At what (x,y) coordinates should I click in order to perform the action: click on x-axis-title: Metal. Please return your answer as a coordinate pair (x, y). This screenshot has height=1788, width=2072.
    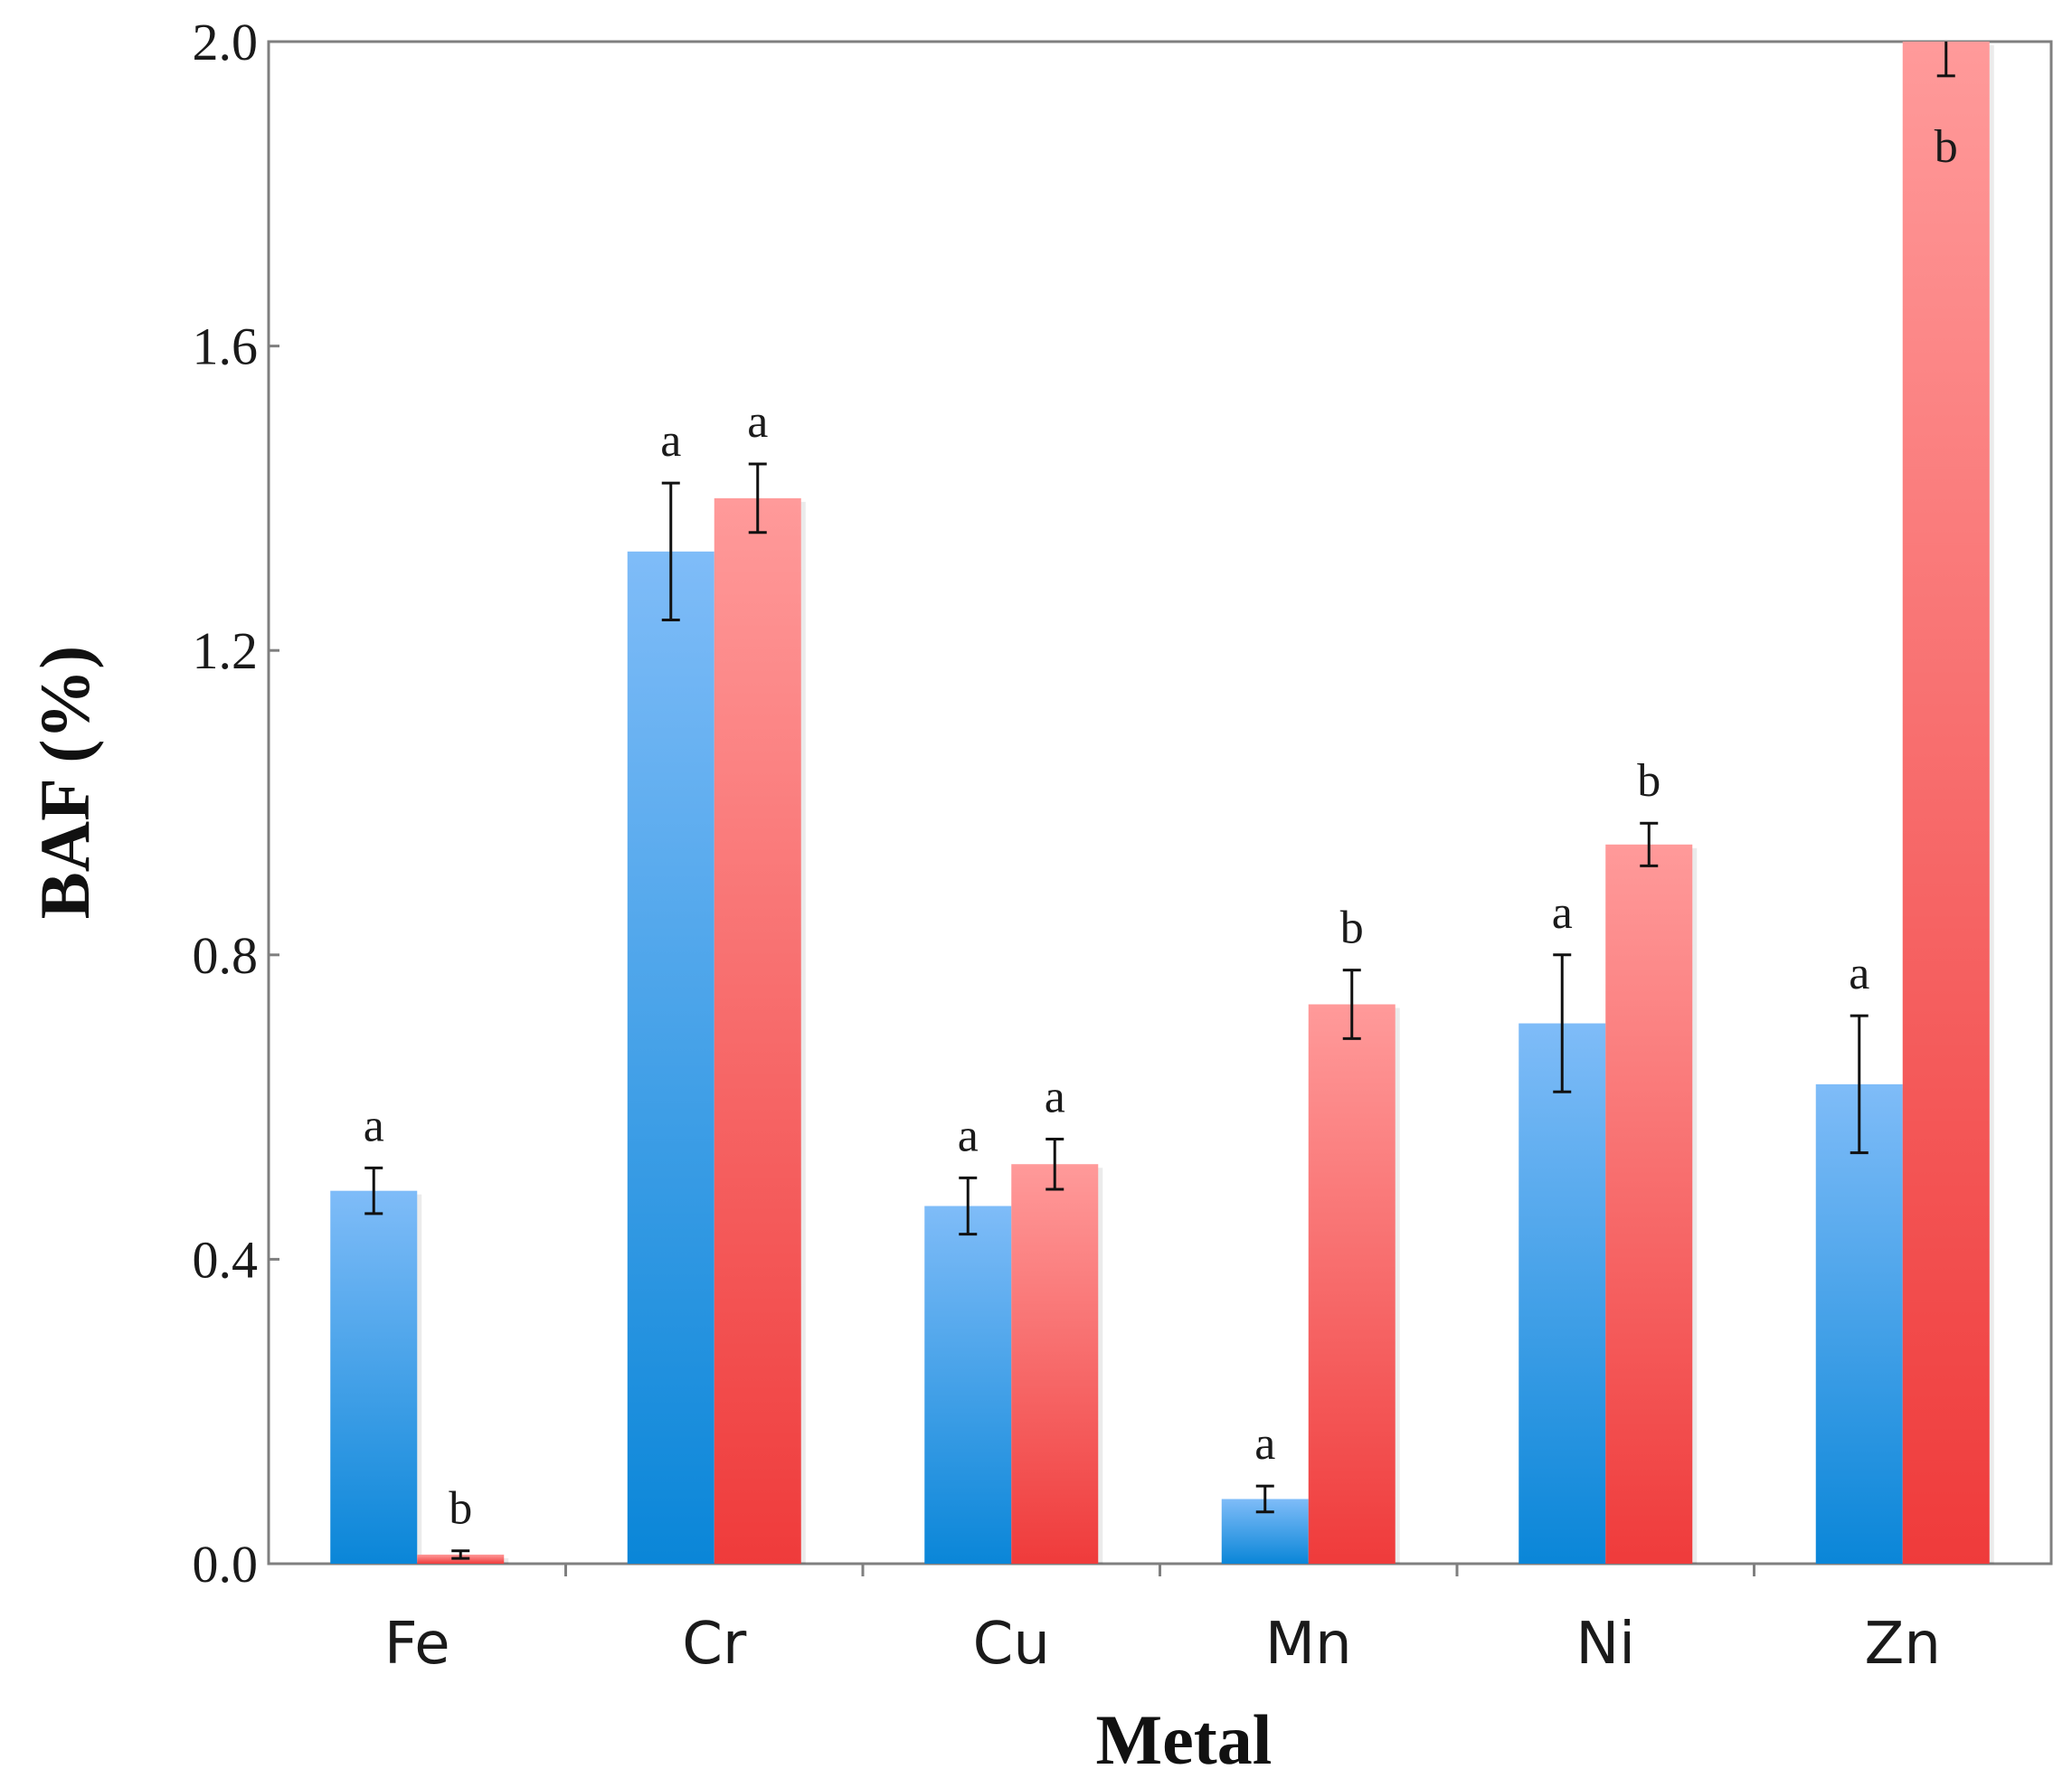
    Looking at the image, I should click on (1185, 1740).